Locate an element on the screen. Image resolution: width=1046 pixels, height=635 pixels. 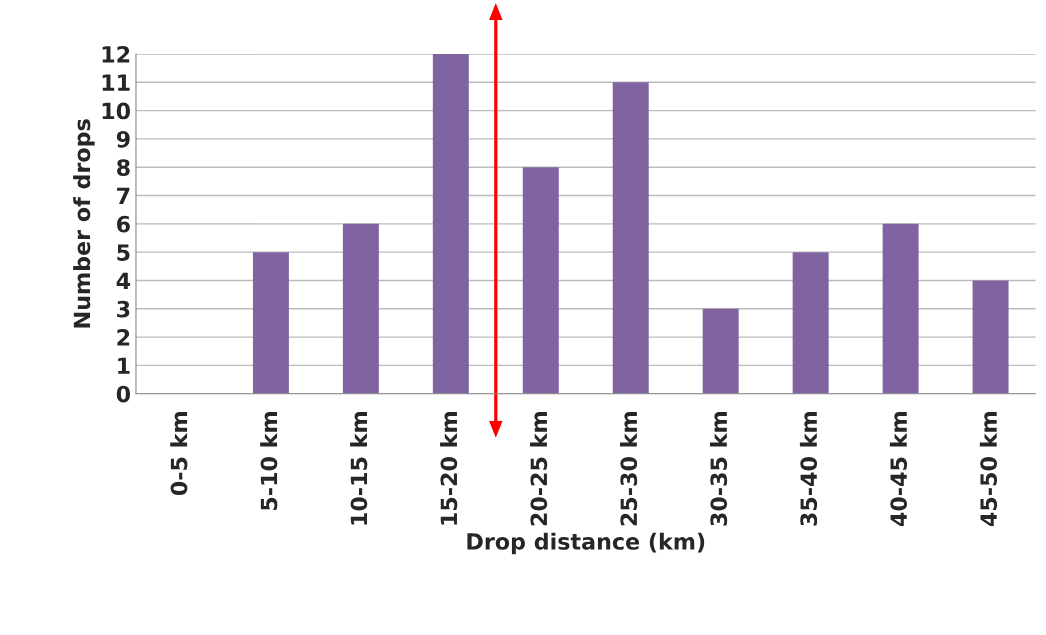
y-tick-label: 10 is located at coordinates (116, 111).